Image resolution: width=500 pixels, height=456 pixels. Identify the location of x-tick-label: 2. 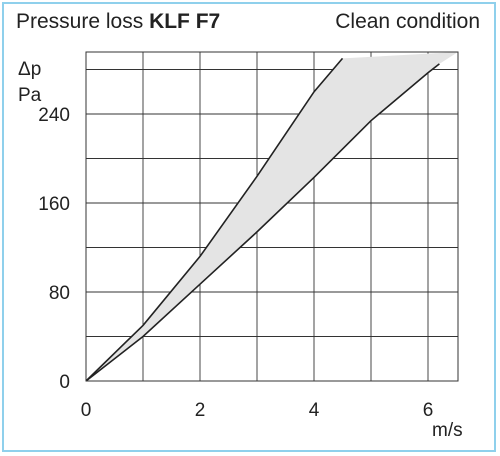
(200, 410).